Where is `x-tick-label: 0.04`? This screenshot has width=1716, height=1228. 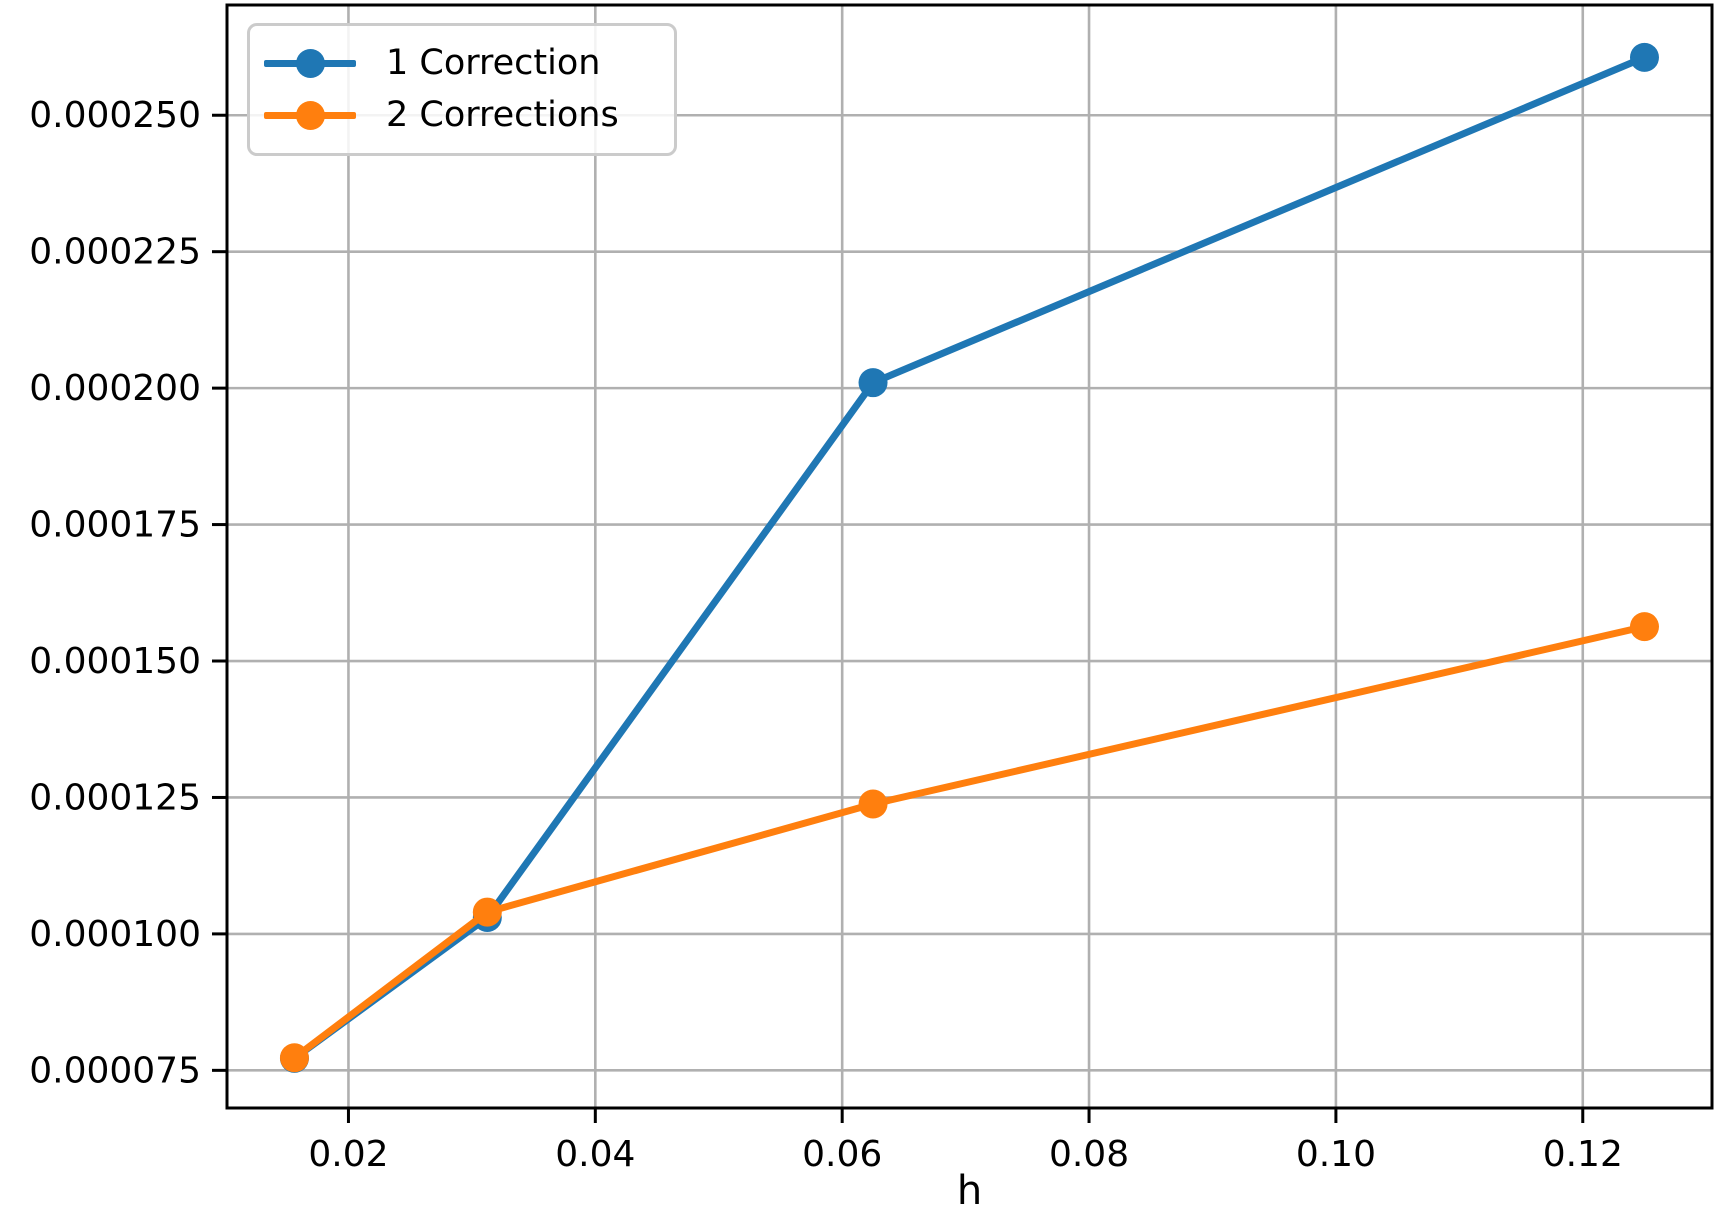
x-tick-label: 0.04 is located at coordinates (595, 1154).